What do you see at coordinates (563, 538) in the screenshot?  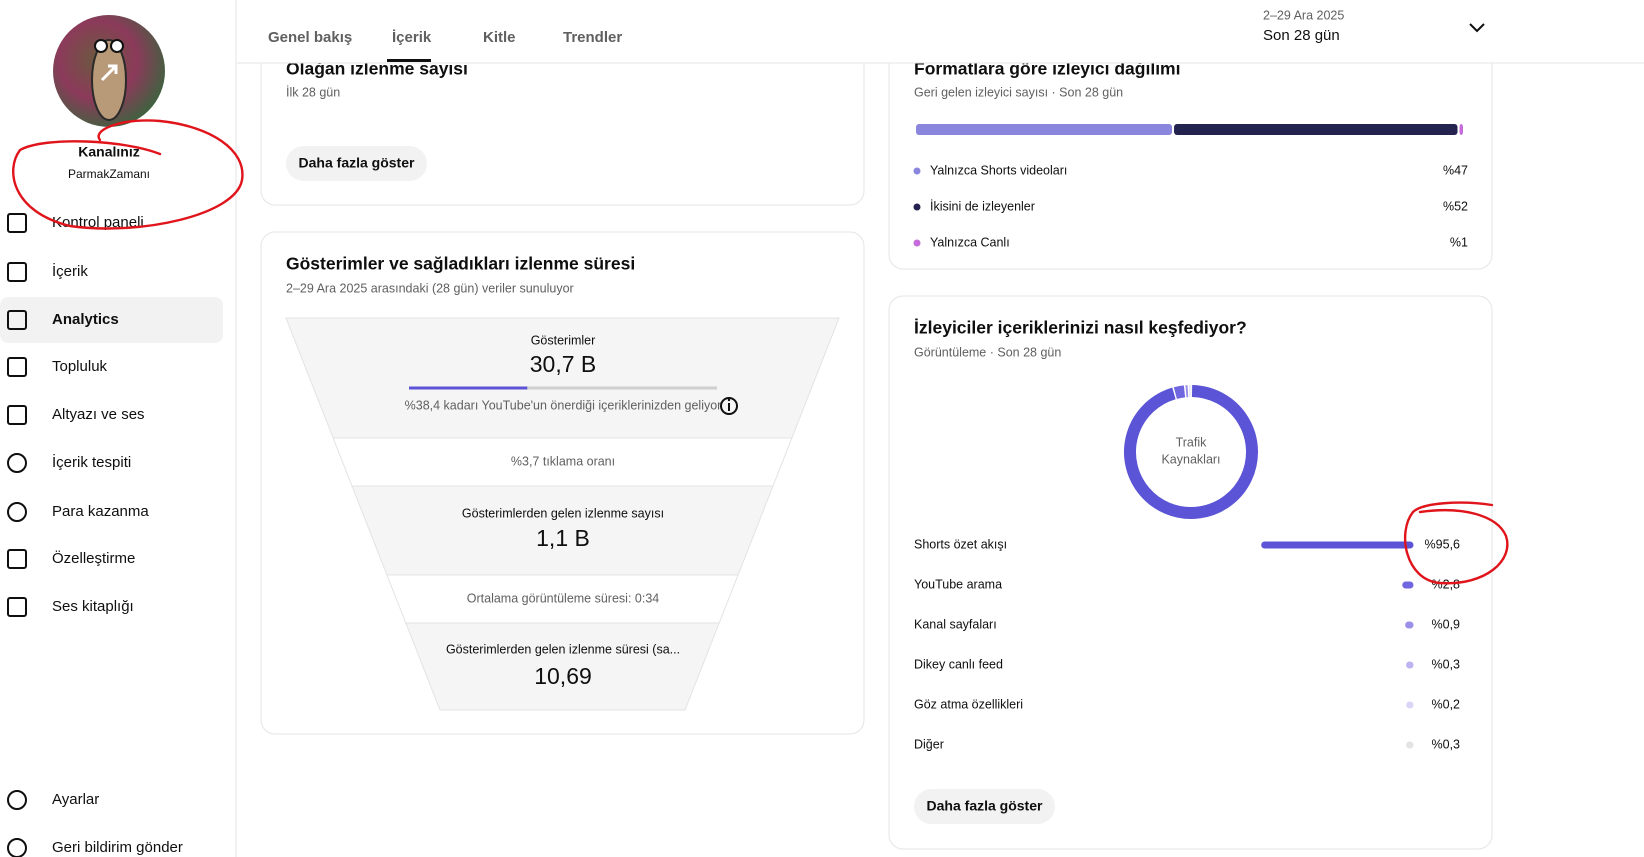 I see `funnel-value: 1,1 B` at bounding box center [563, 538].